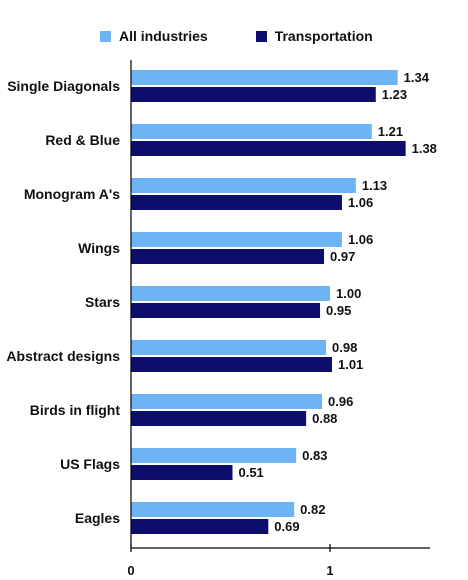 Image resolution: width=468 pixels, height=580 pixels. What do you see at coordinates (163, 36) in the screenshot?
I see `legend-label-all-industries: All industries` at bounding box center [163, 36].